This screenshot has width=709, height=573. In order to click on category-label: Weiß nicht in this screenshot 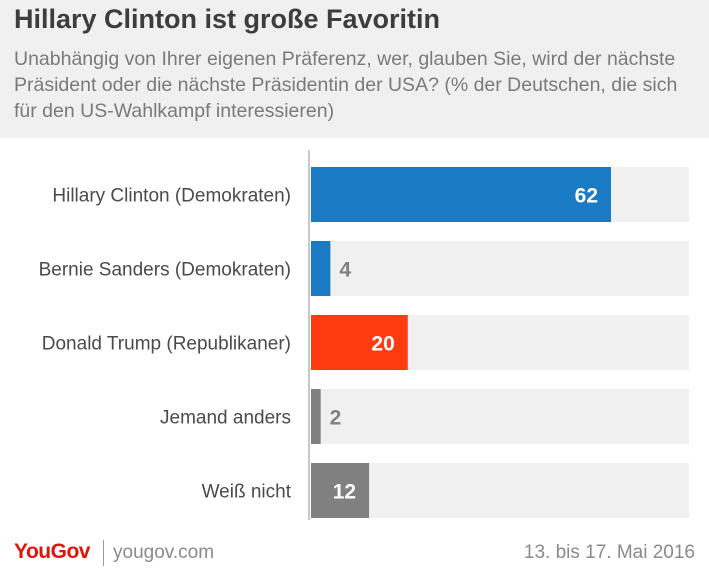, I will do `click(247, 492)`.